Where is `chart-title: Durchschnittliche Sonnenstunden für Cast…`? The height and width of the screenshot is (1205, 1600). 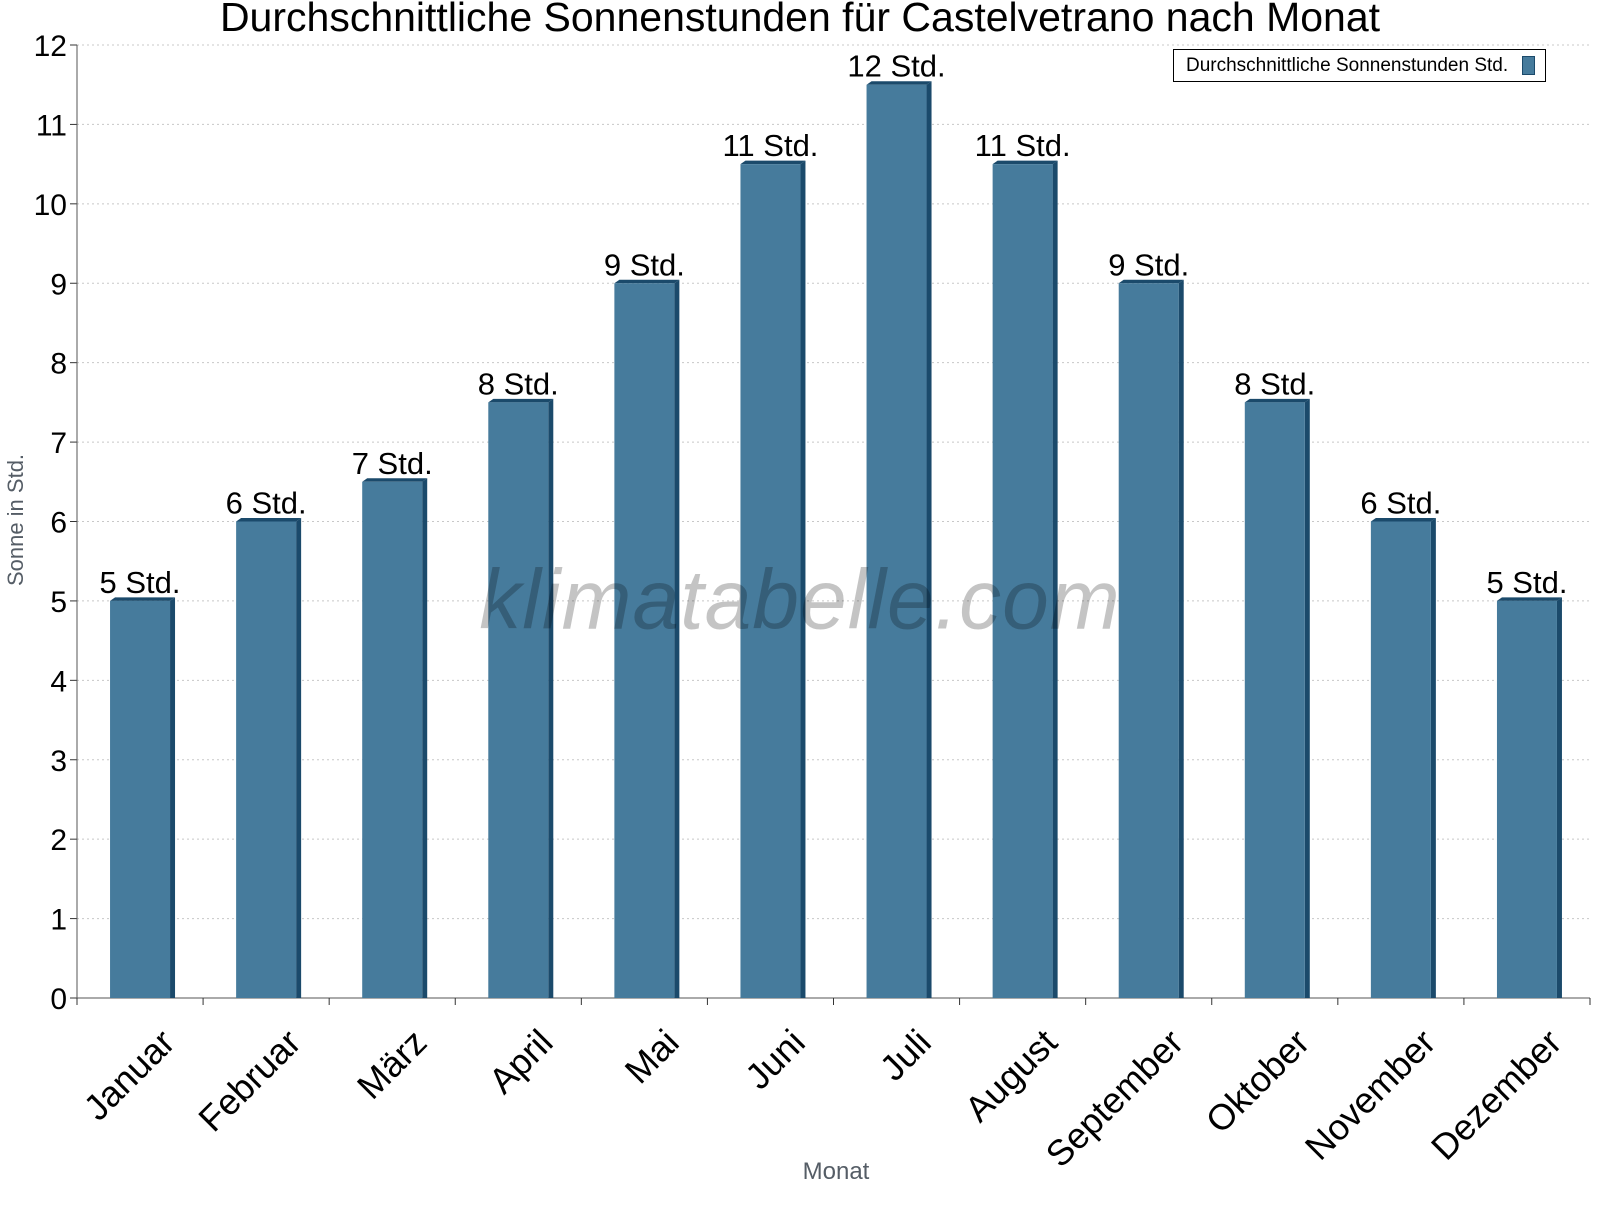
chart-title: Durchschnittliche Sonnenstunden für Cast… is located at coordinates (800, 20).